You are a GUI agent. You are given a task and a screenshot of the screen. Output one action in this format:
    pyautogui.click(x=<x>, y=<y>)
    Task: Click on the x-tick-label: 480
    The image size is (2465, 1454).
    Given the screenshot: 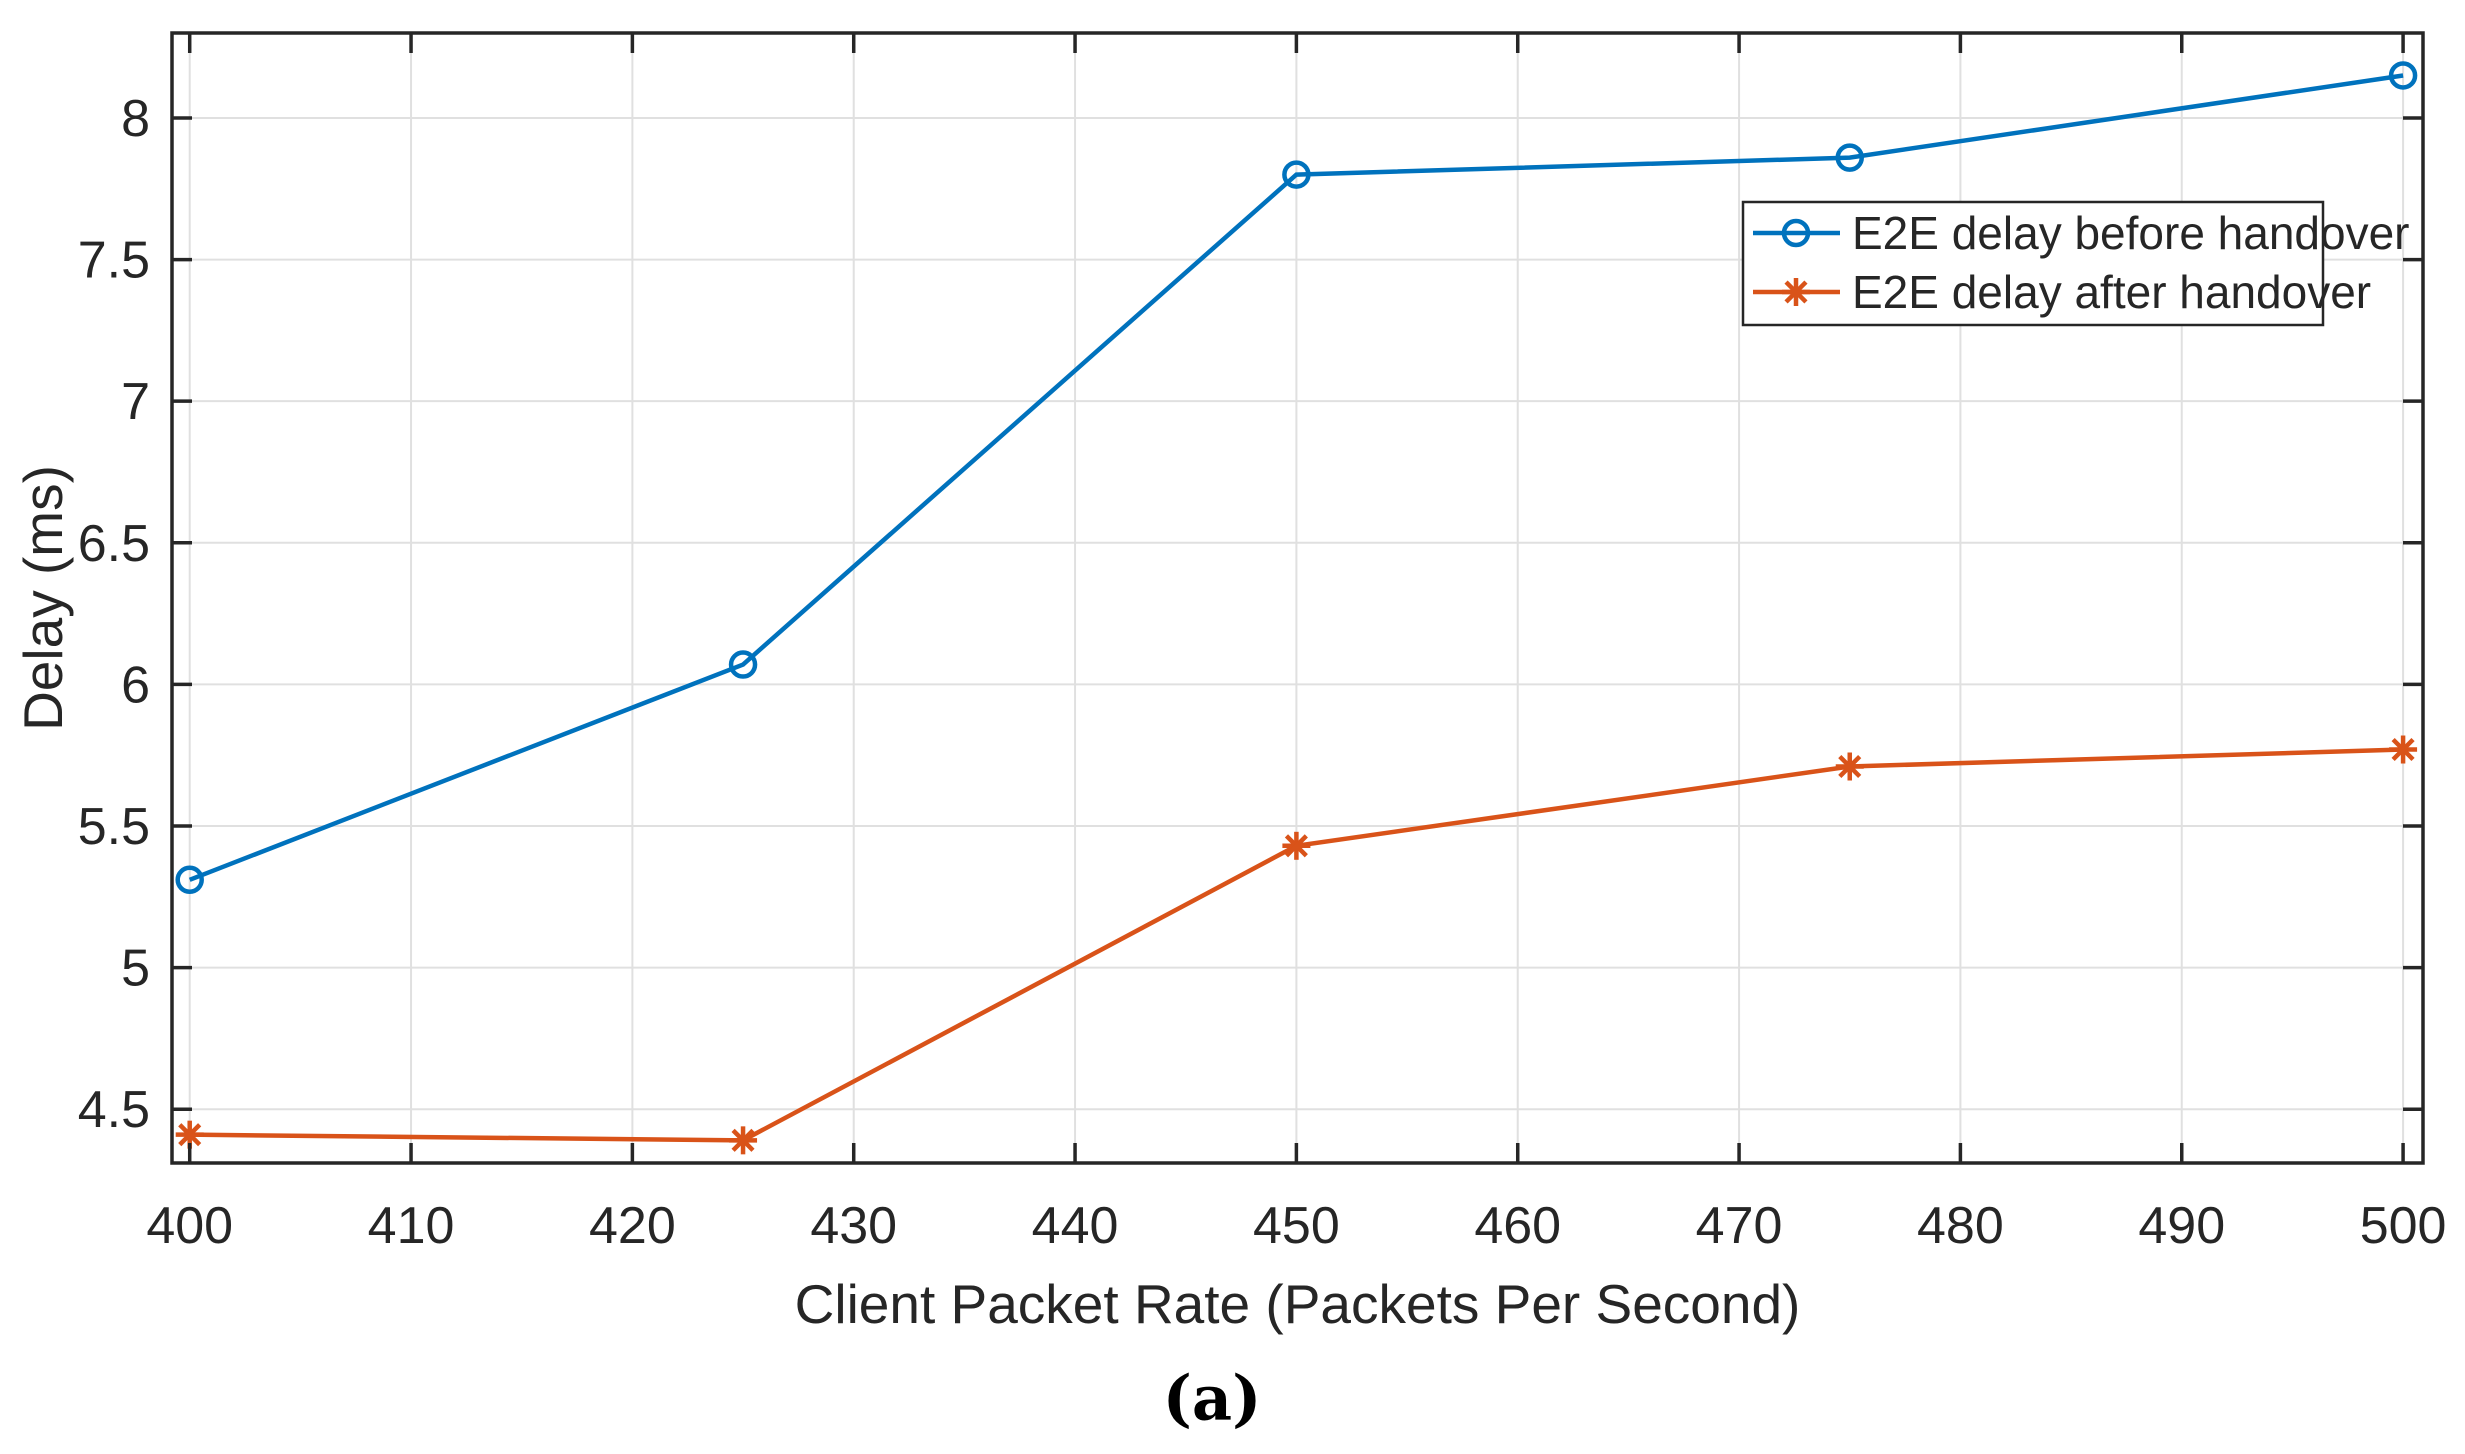 What is the action you would take?
    pyautogui.click(x=1960, y=1226)
    